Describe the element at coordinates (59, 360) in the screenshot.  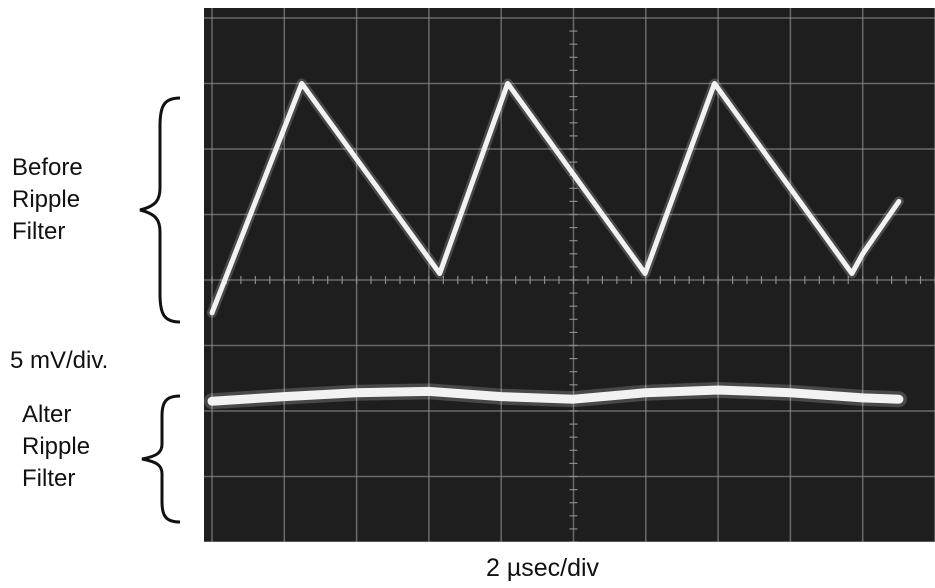
I see `volts-per-div-label: 5 mV/div.` at that location.